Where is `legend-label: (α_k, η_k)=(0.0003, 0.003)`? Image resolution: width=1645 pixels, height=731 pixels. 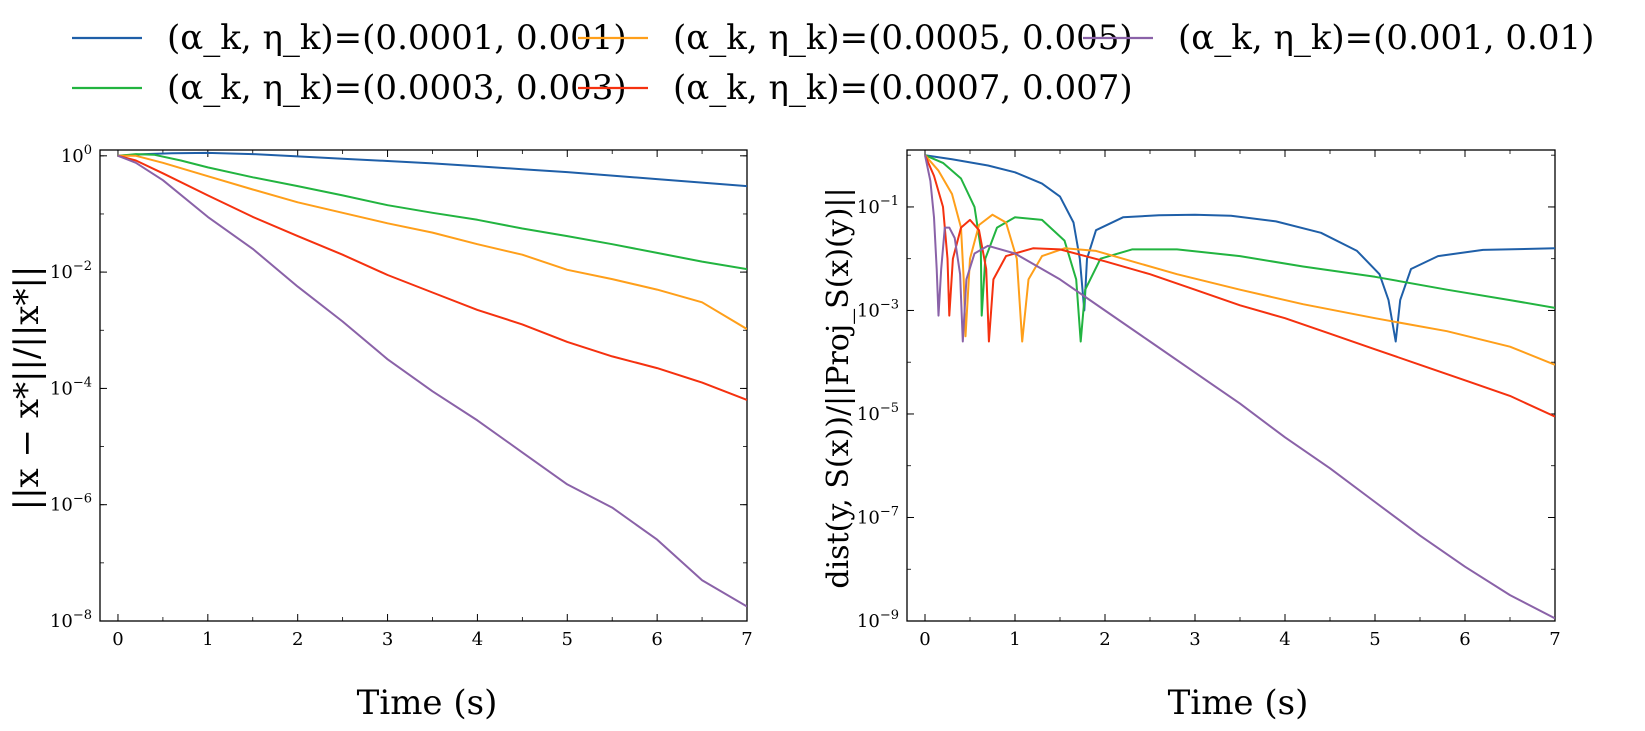
legend-label: (α_k, η_k)=(0.0003, 0.003) is located at coordinates (397, 88).